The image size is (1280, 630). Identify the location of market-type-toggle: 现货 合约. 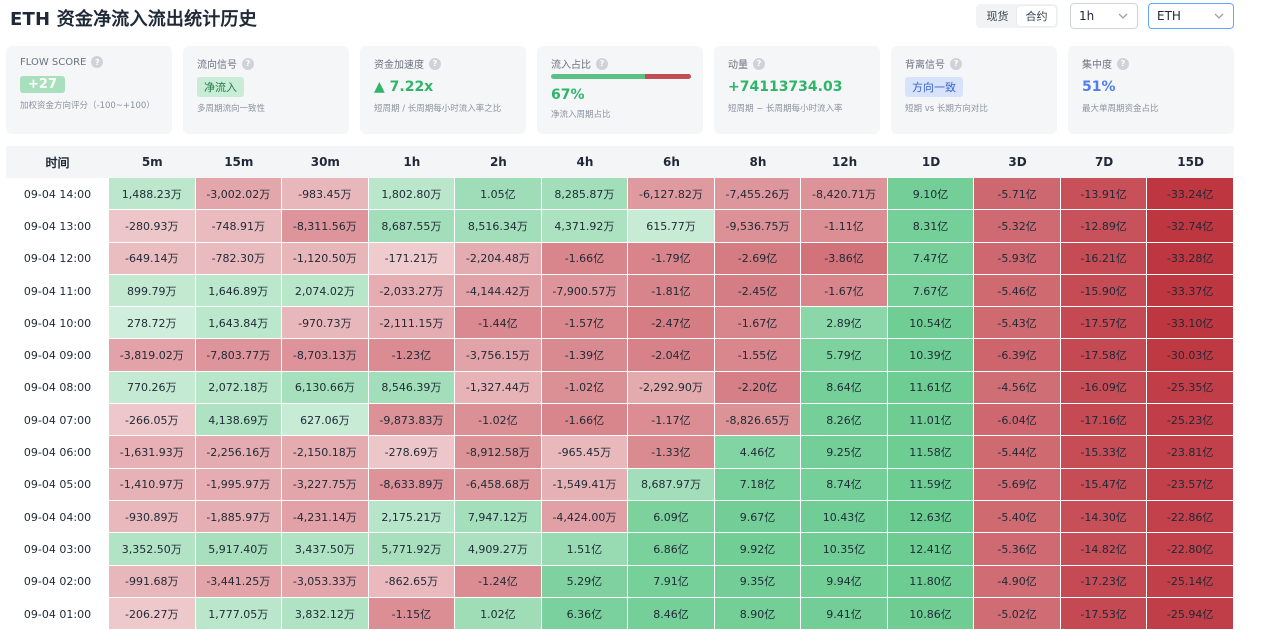
(1017, 16).